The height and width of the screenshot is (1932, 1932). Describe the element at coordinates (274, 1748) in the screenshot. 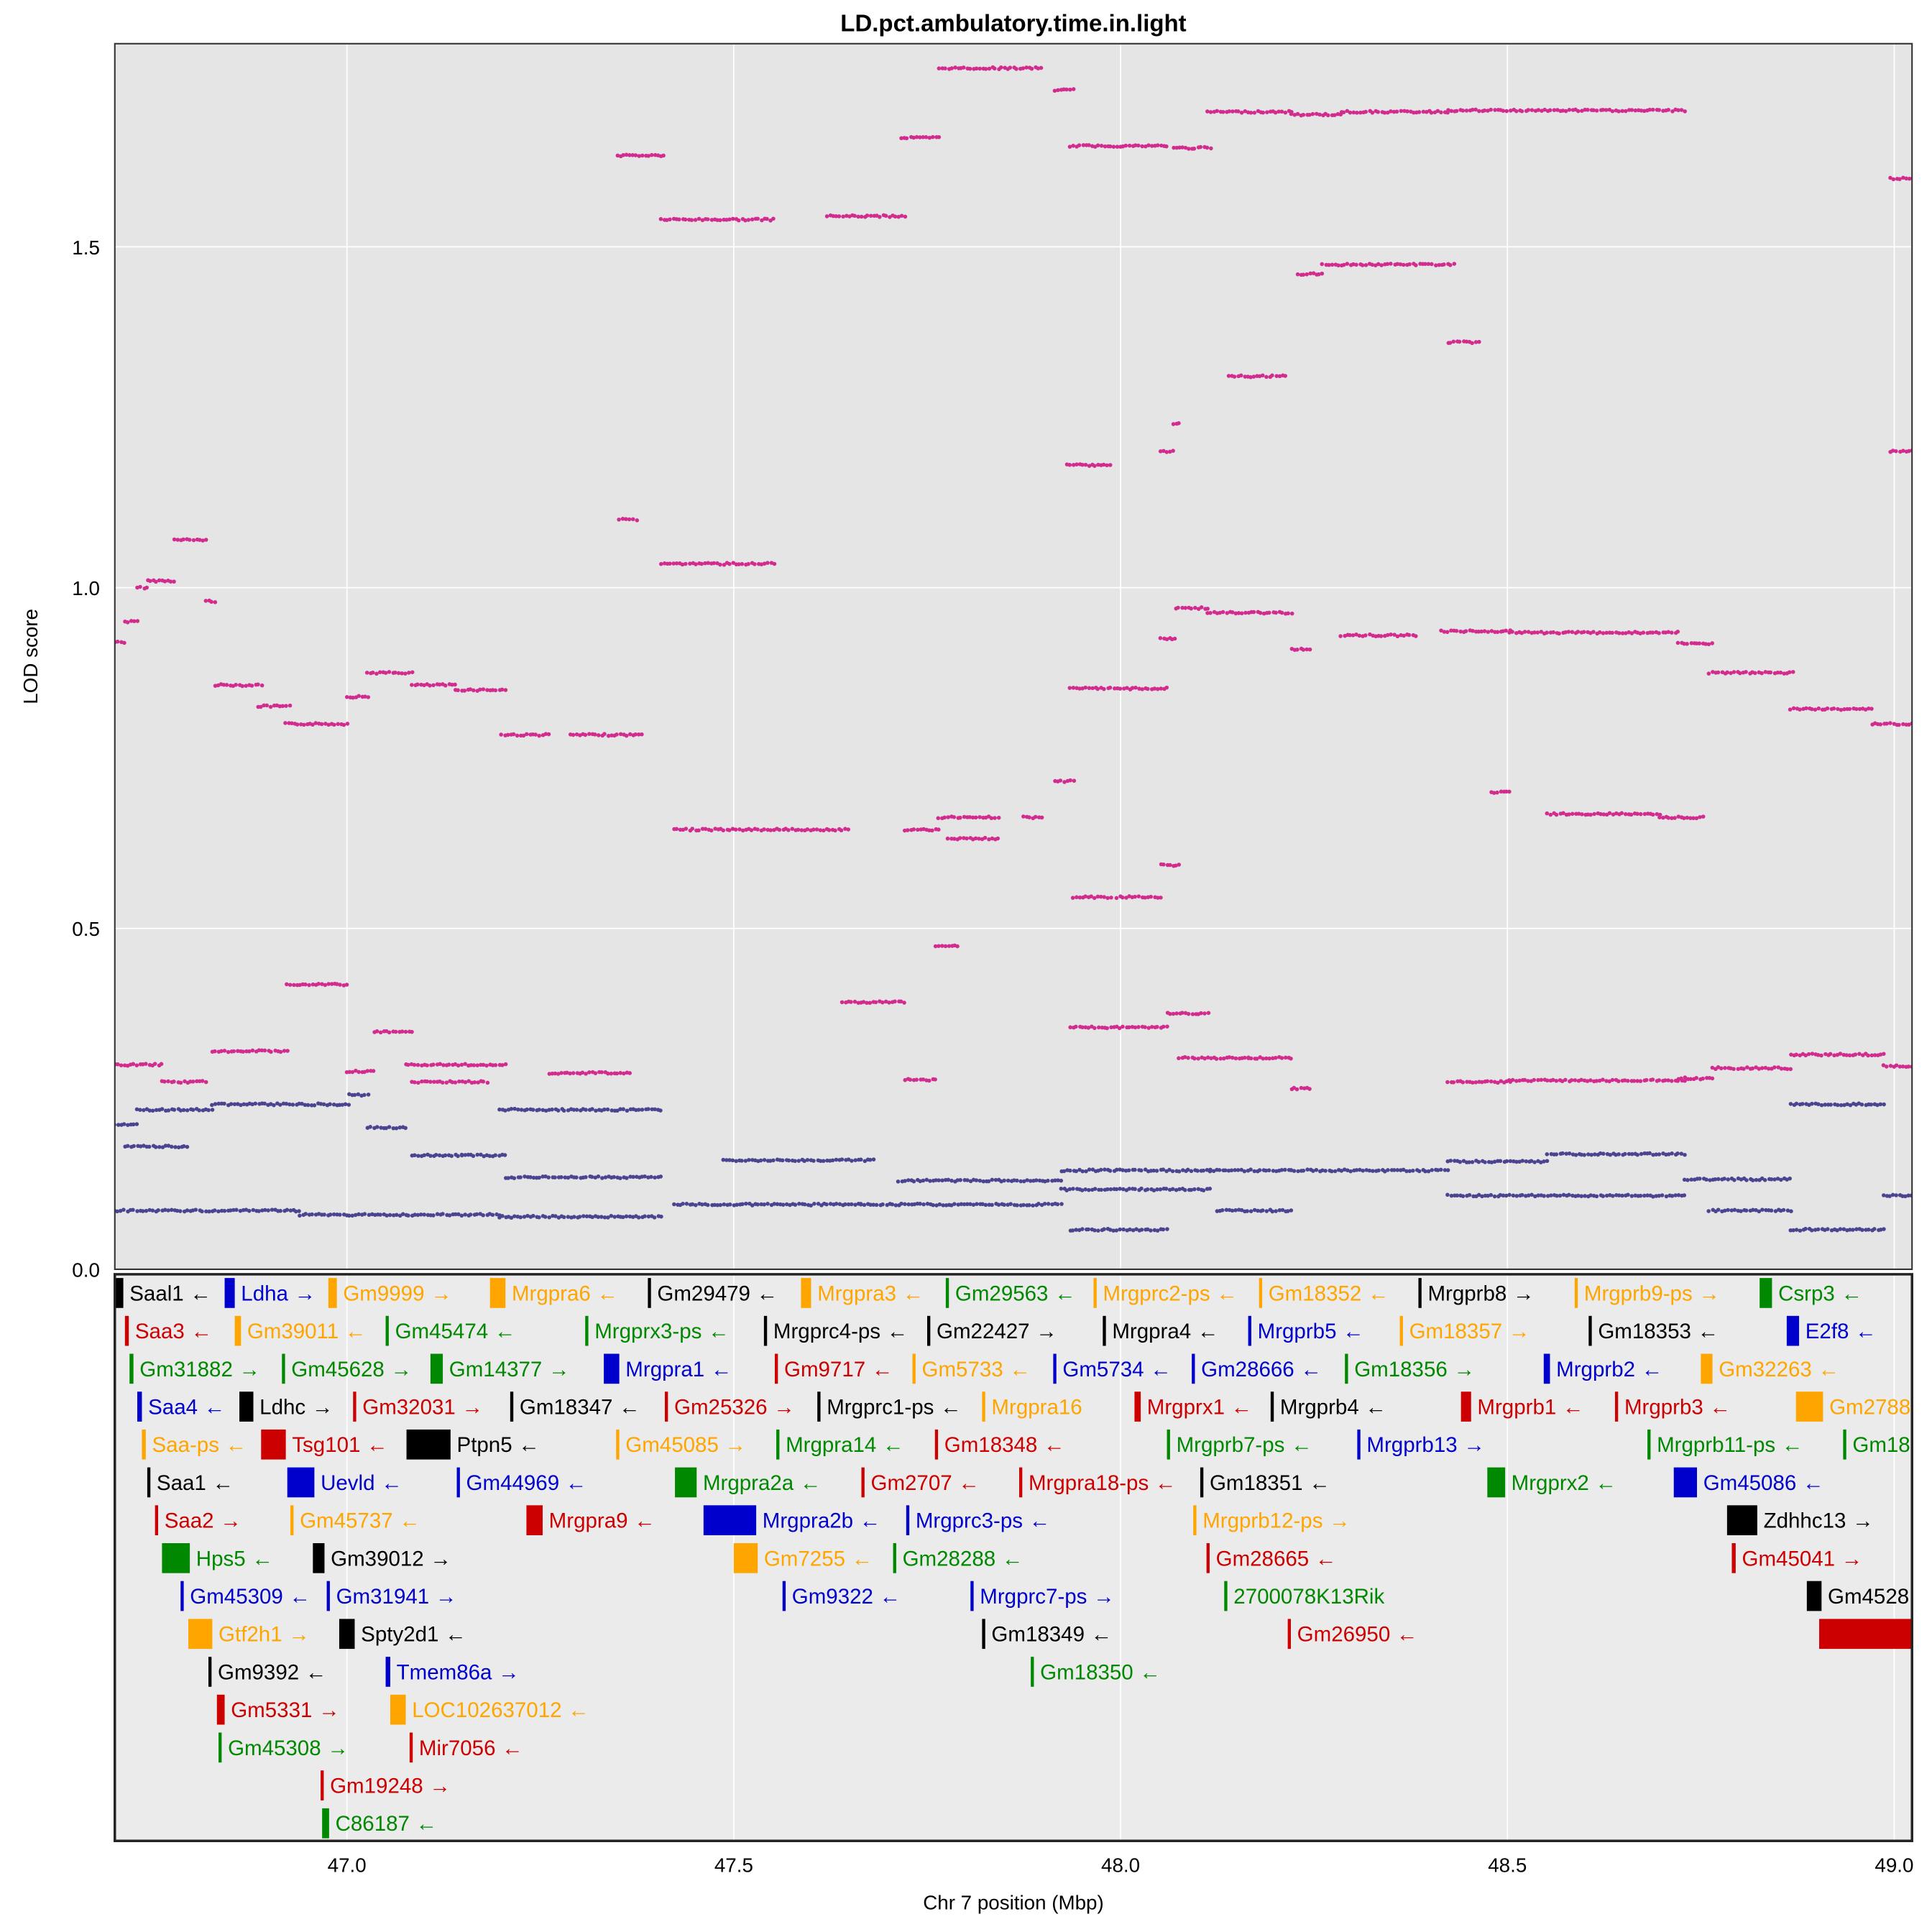

I see `gene-name: Gm45308` at that location.